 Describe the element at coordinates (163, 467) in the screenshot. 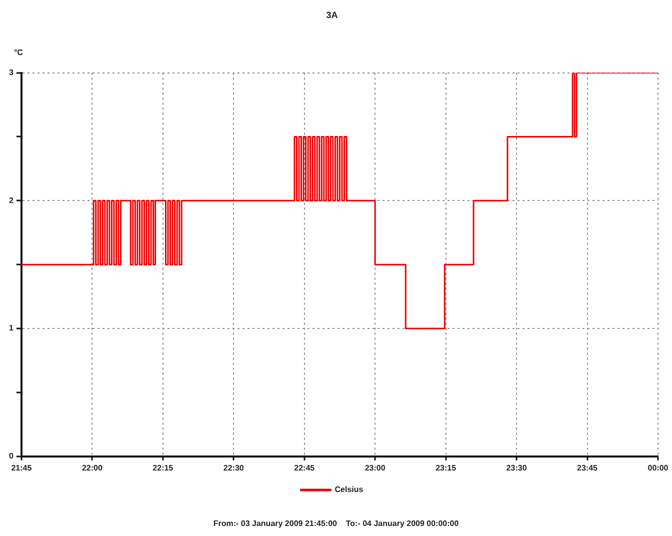

I see `x-tick-label: 22:15` at that location.